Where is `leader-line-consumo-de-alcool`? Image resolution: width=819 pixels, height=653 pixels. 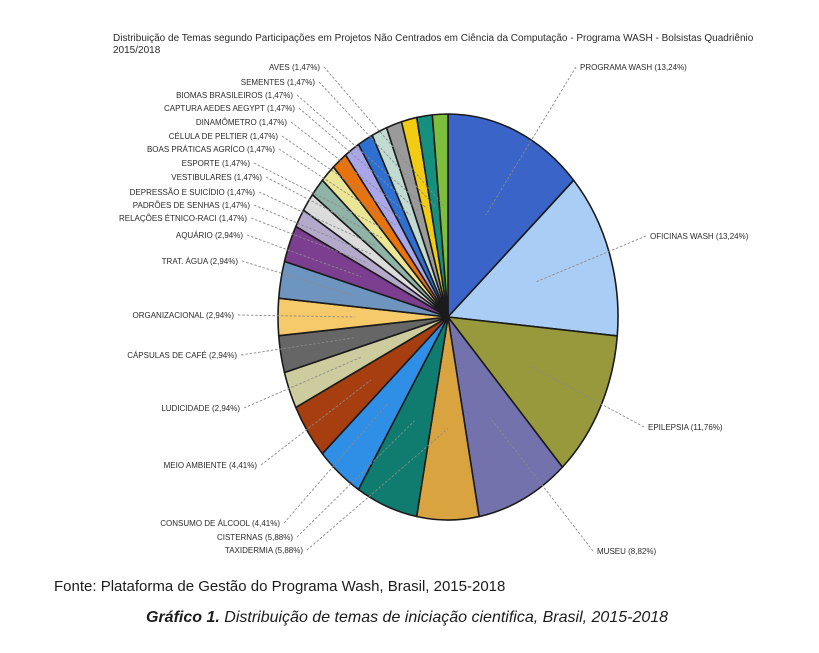 leader-line-consumo-de-alcool is located at coordinates (336, 463).